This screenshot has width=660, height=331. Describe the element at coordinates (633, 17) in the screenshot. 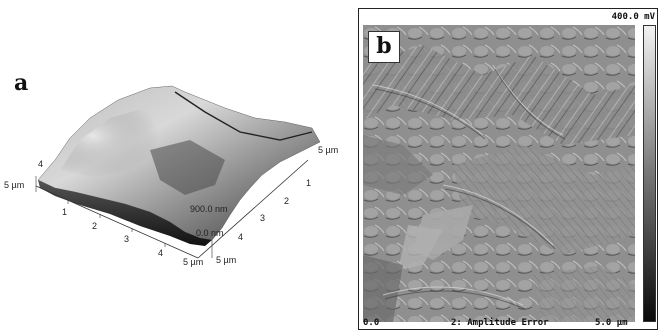

I see `scale-max-label: 400.0 mV` at that location.